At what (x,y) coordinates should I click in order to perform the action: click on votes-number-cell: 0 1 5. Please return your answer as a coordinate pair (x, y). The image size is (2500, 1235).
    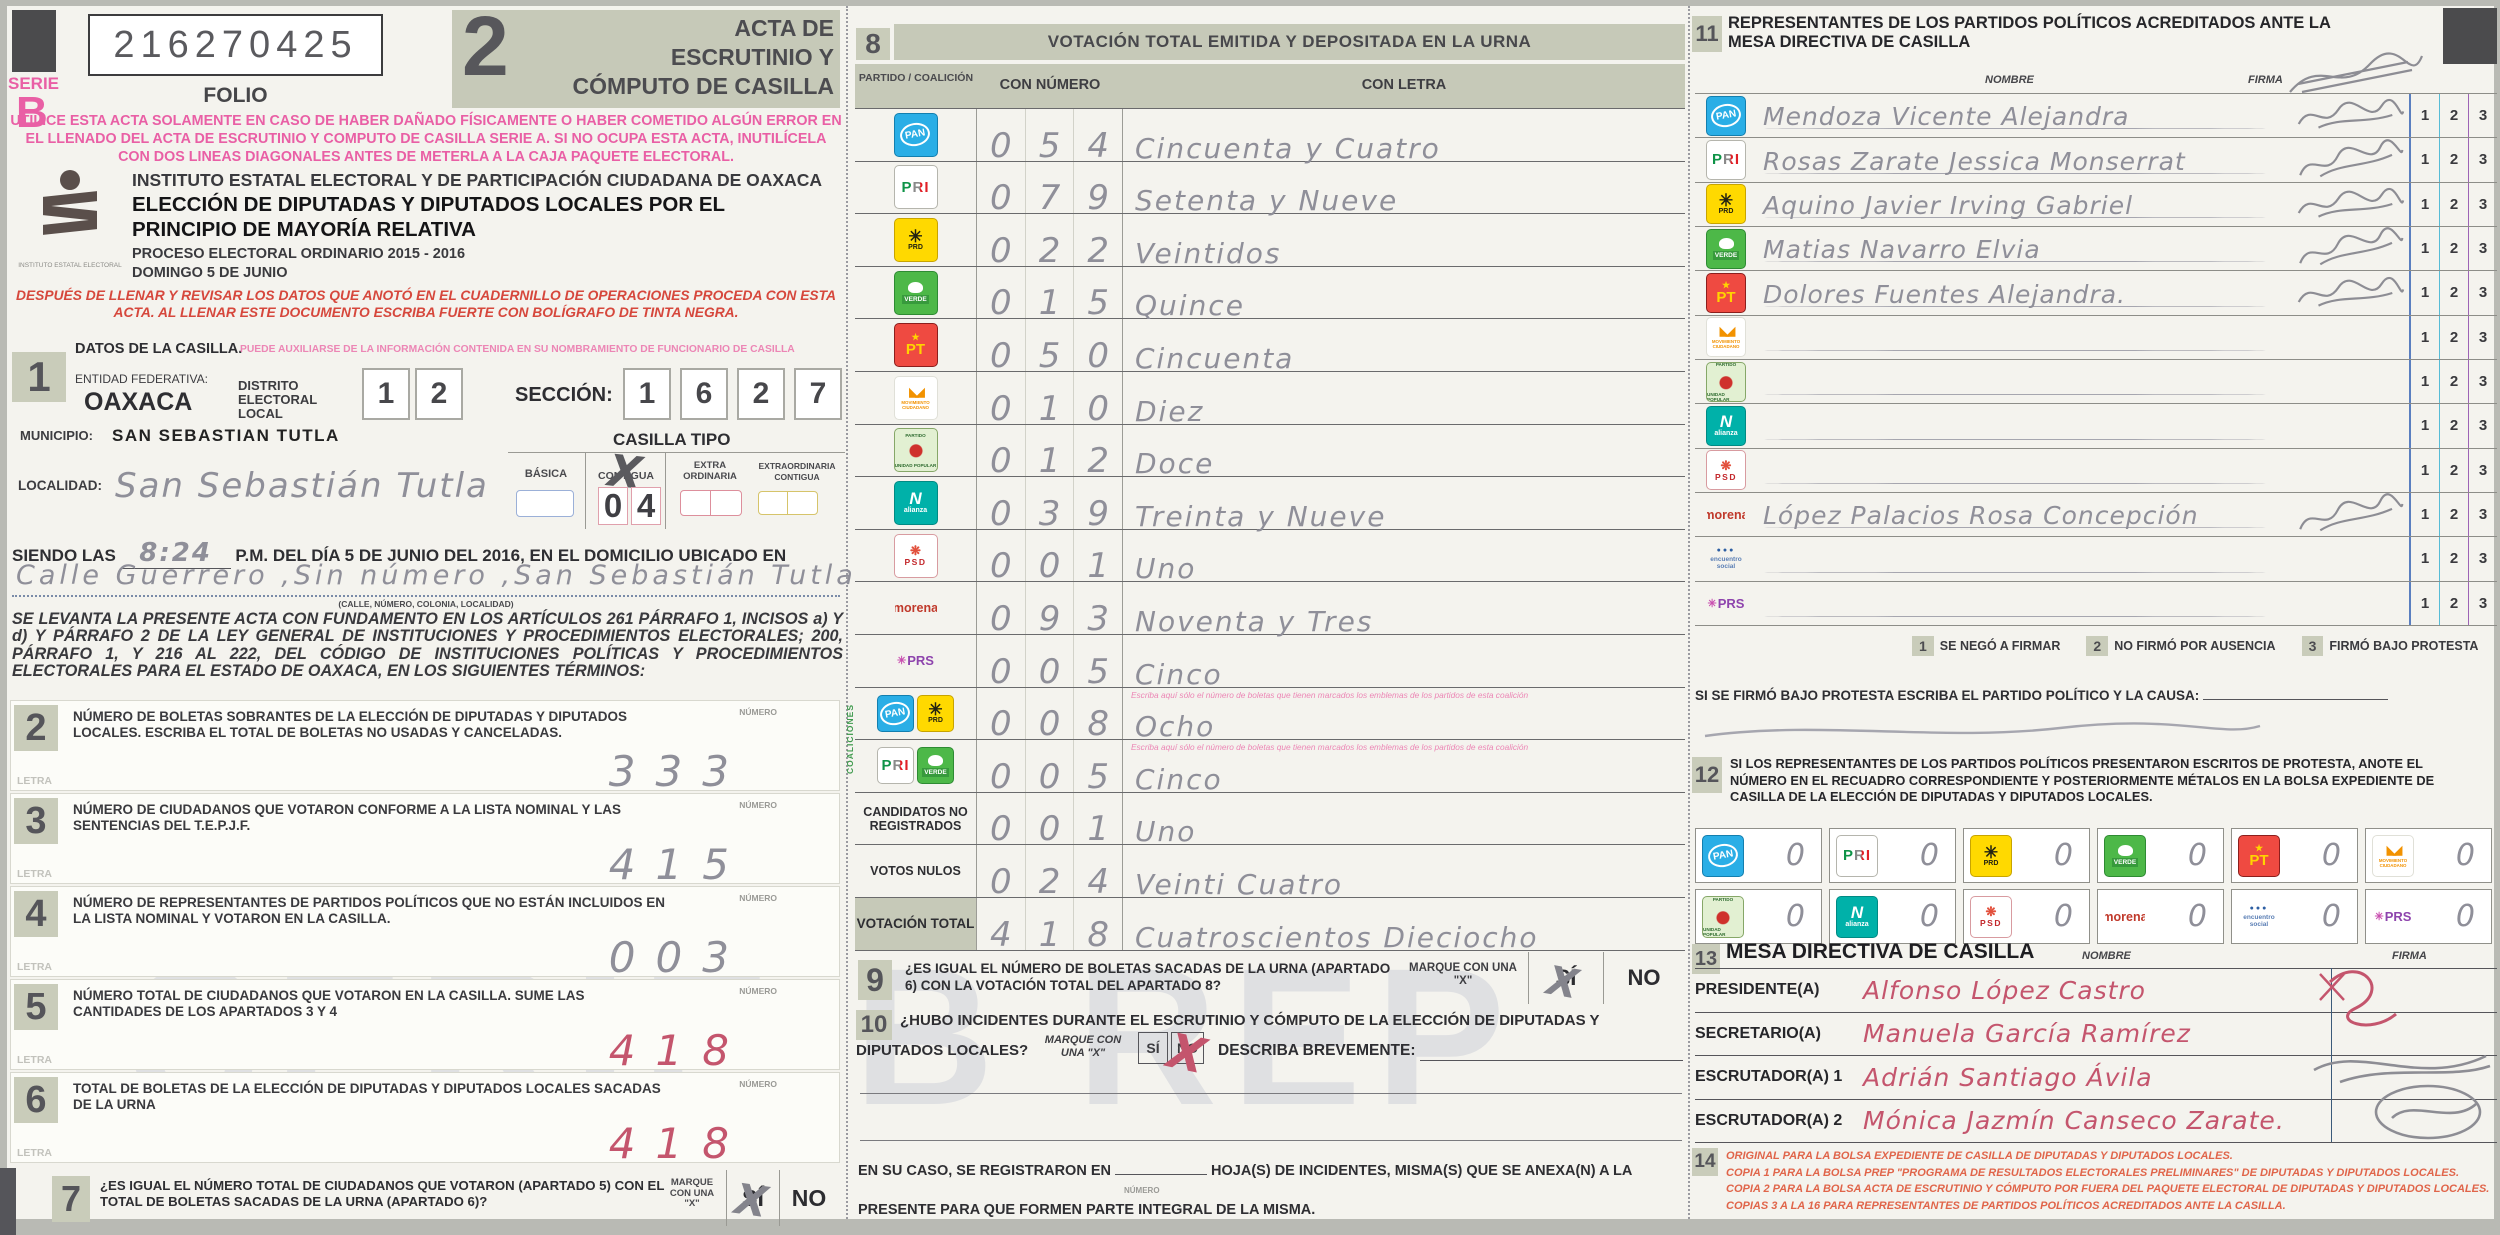
    Looking at the image, I should click on (1050, 293).